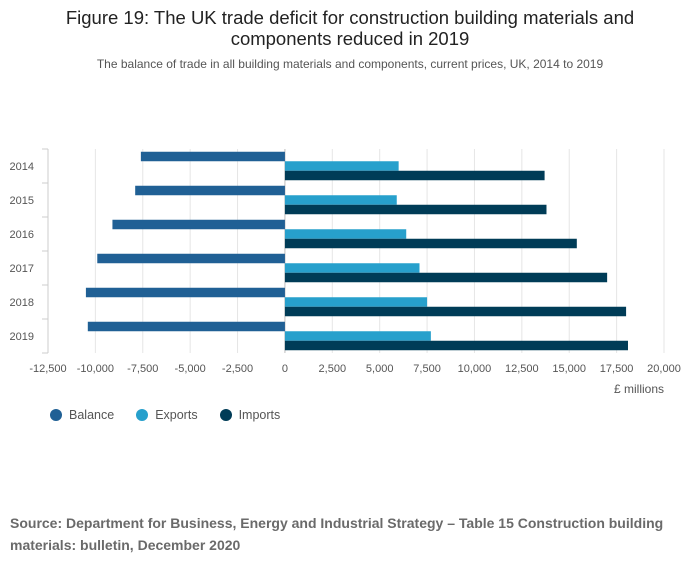 This screenshot has height=574, width=700. I want to click on x-tick-label: 10,000, so click(475, 369).